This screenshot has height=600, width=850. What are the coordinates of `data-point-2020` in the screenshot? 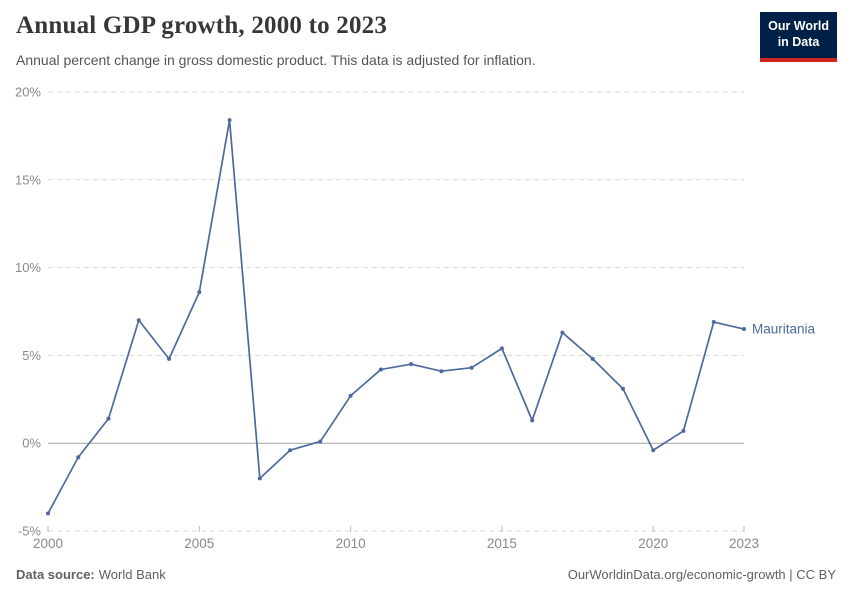 It's located at (653, 450).